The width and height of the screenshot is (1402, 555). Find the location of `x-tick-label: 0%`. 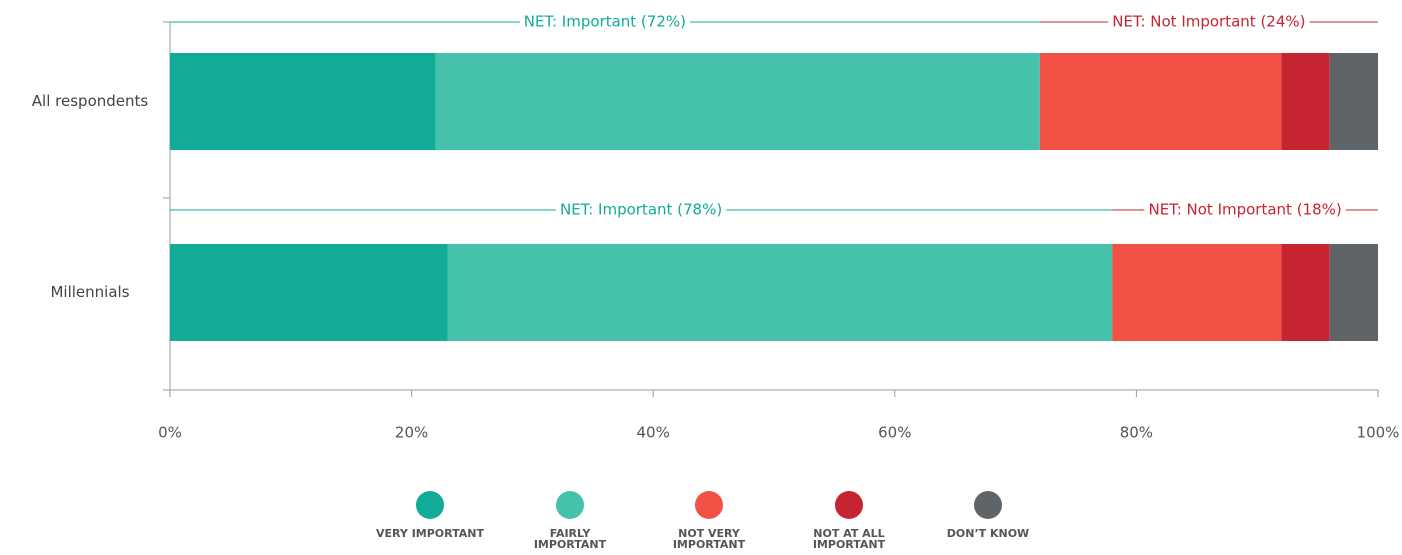

x-tick-label: 0% is located at coordinates (170, 433).